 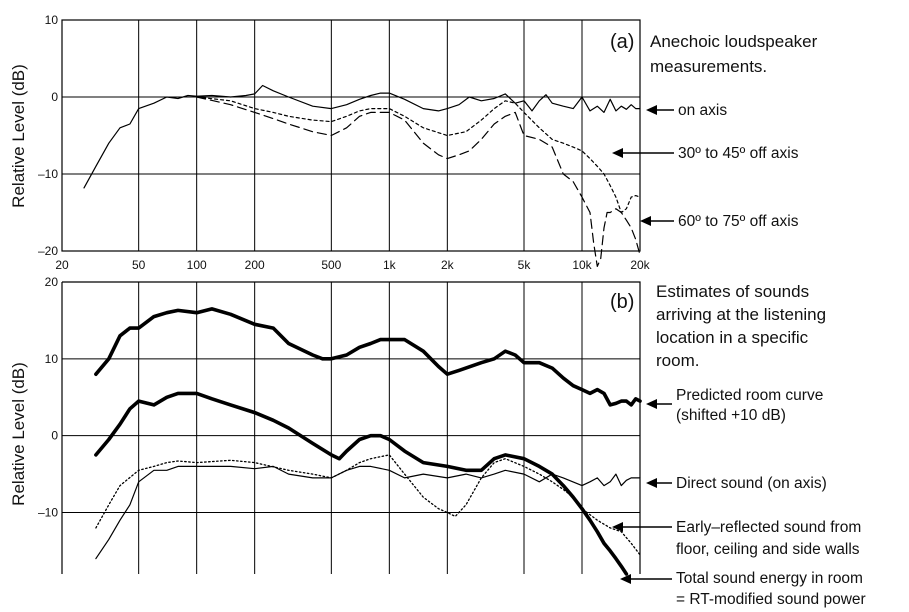 What do you see at coordinates (18, 434) in the screenshot?
I see `panel-b-y-axis-label: Relative Level (dB)` at bounding box center [18, 434].